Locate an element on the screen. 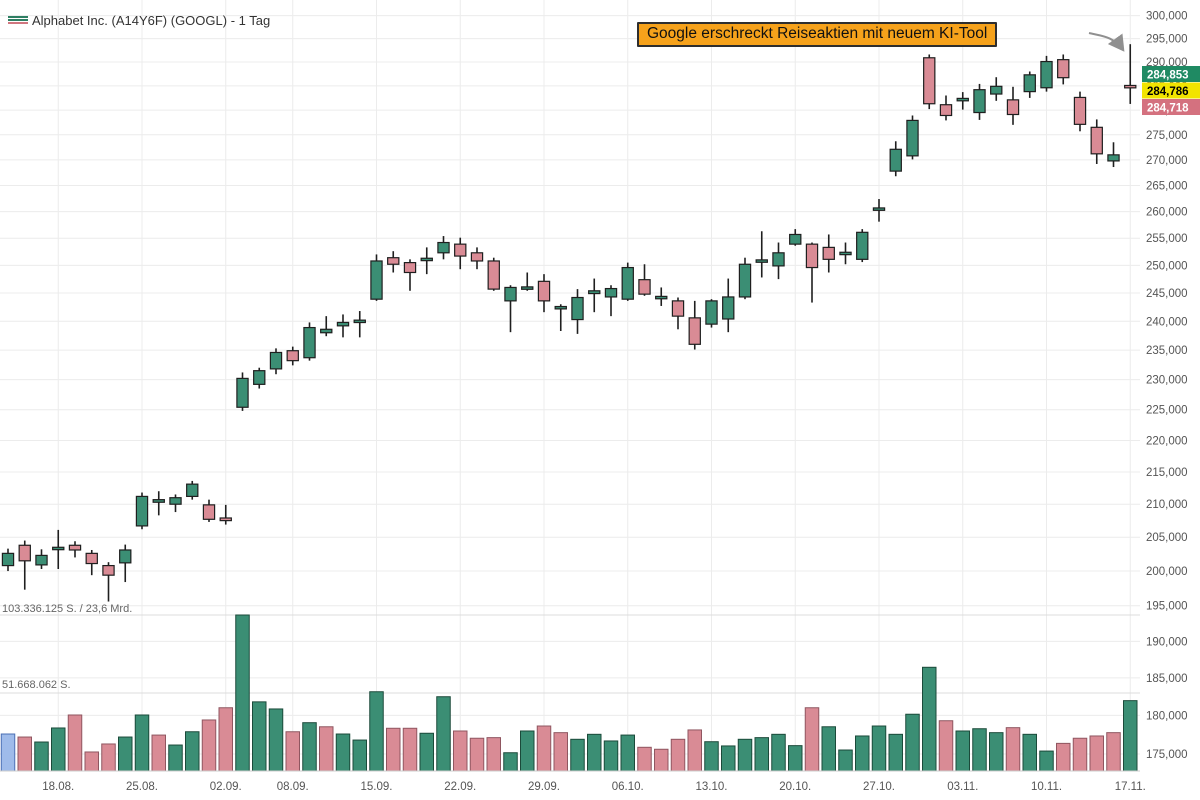 The height and width of the screenshot is (800, 1200). date-tick-label: 13.10. is located at coordinates (712, 787).